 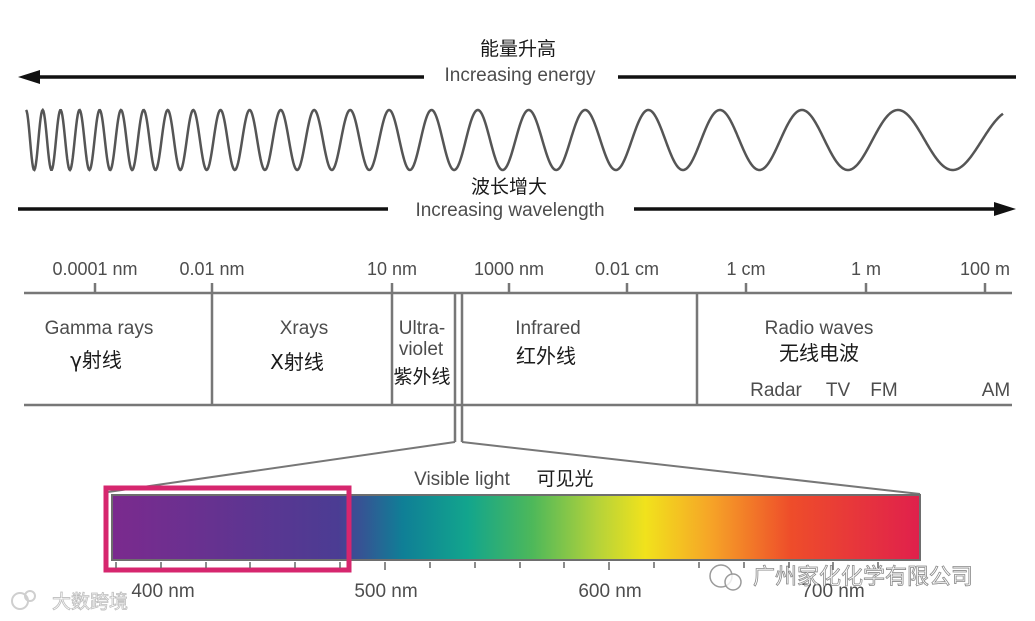 What do you see at coordinates (462, 479) in the screenshot?
I see `visible-light-label-en: Visible light` at bounding box center [462, 479].